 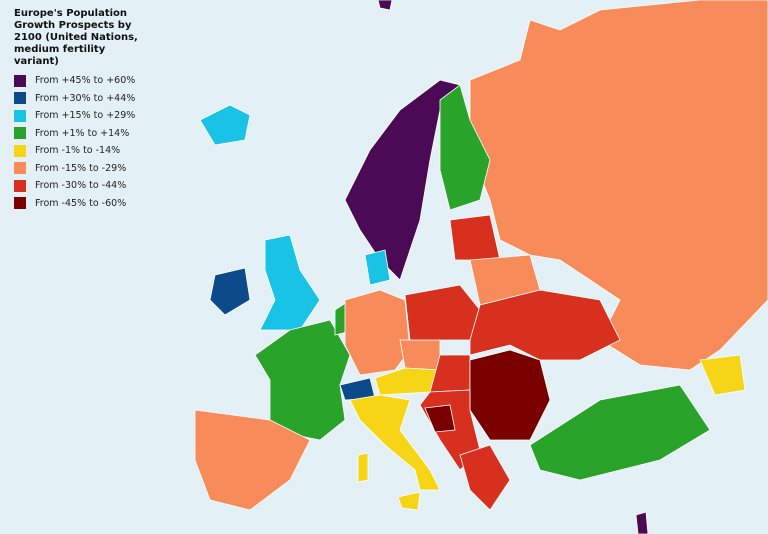 I want to click on iceland, so click(x=225, y=125).